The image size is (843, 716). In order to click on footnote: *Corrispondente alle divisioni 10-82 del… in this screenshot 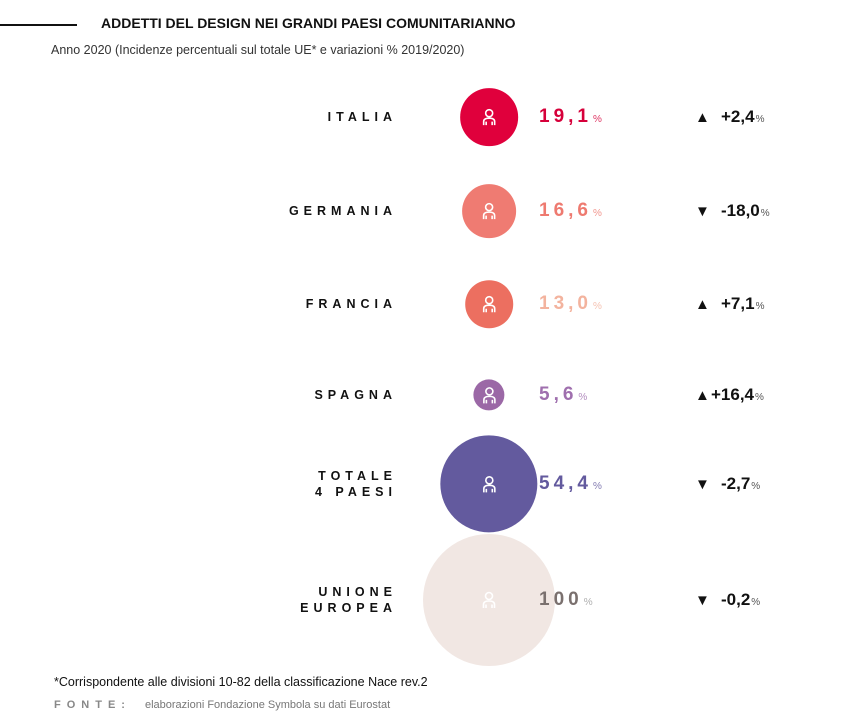, I will do `click(241, 682)`.